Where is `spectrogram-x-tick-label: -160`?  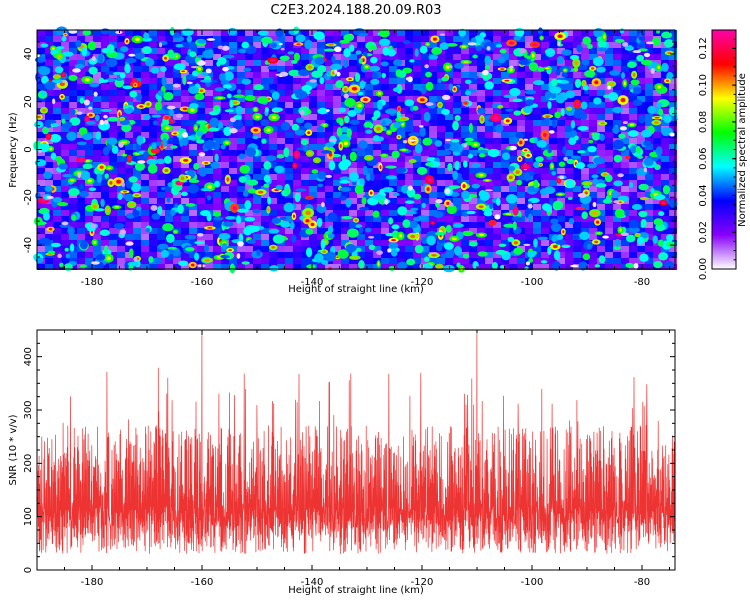
spectrogram-x-tick-label: -160 is located at coordinates (202, 282).